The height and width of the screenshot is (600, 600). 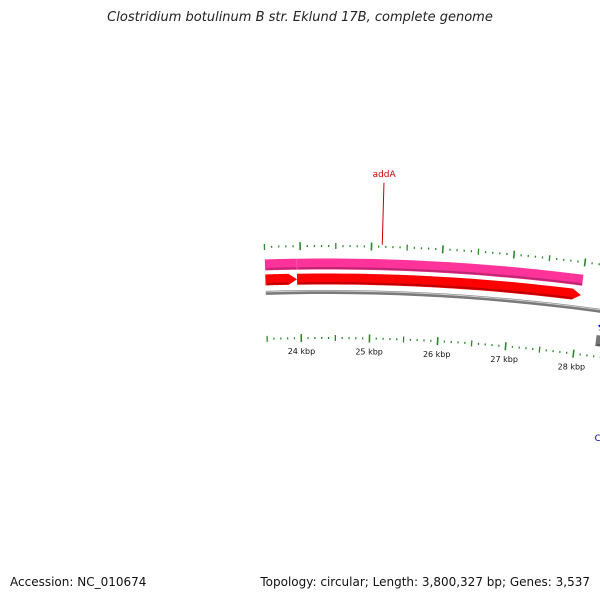 I want to click on gene-label: addA, so click(x=385, y=175).